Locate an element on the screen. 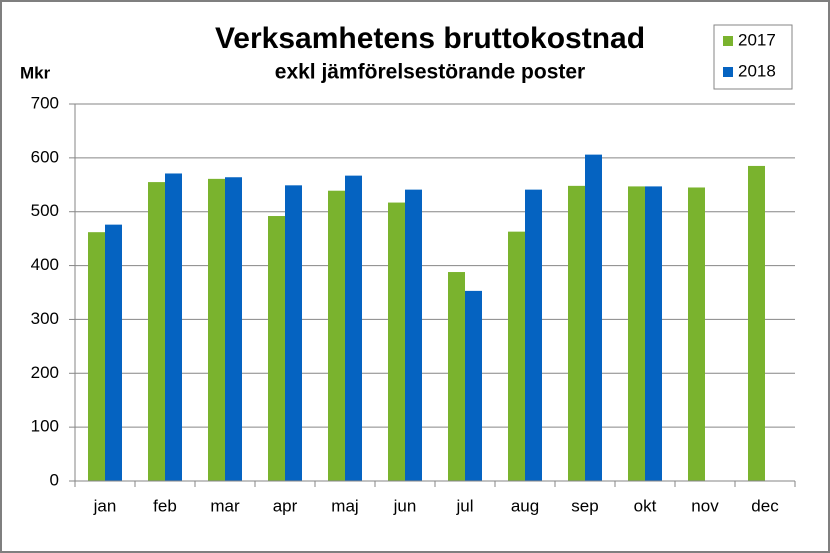 The image size is (830, 553). x-tick-label: okt is located at coordinates (645, 505).